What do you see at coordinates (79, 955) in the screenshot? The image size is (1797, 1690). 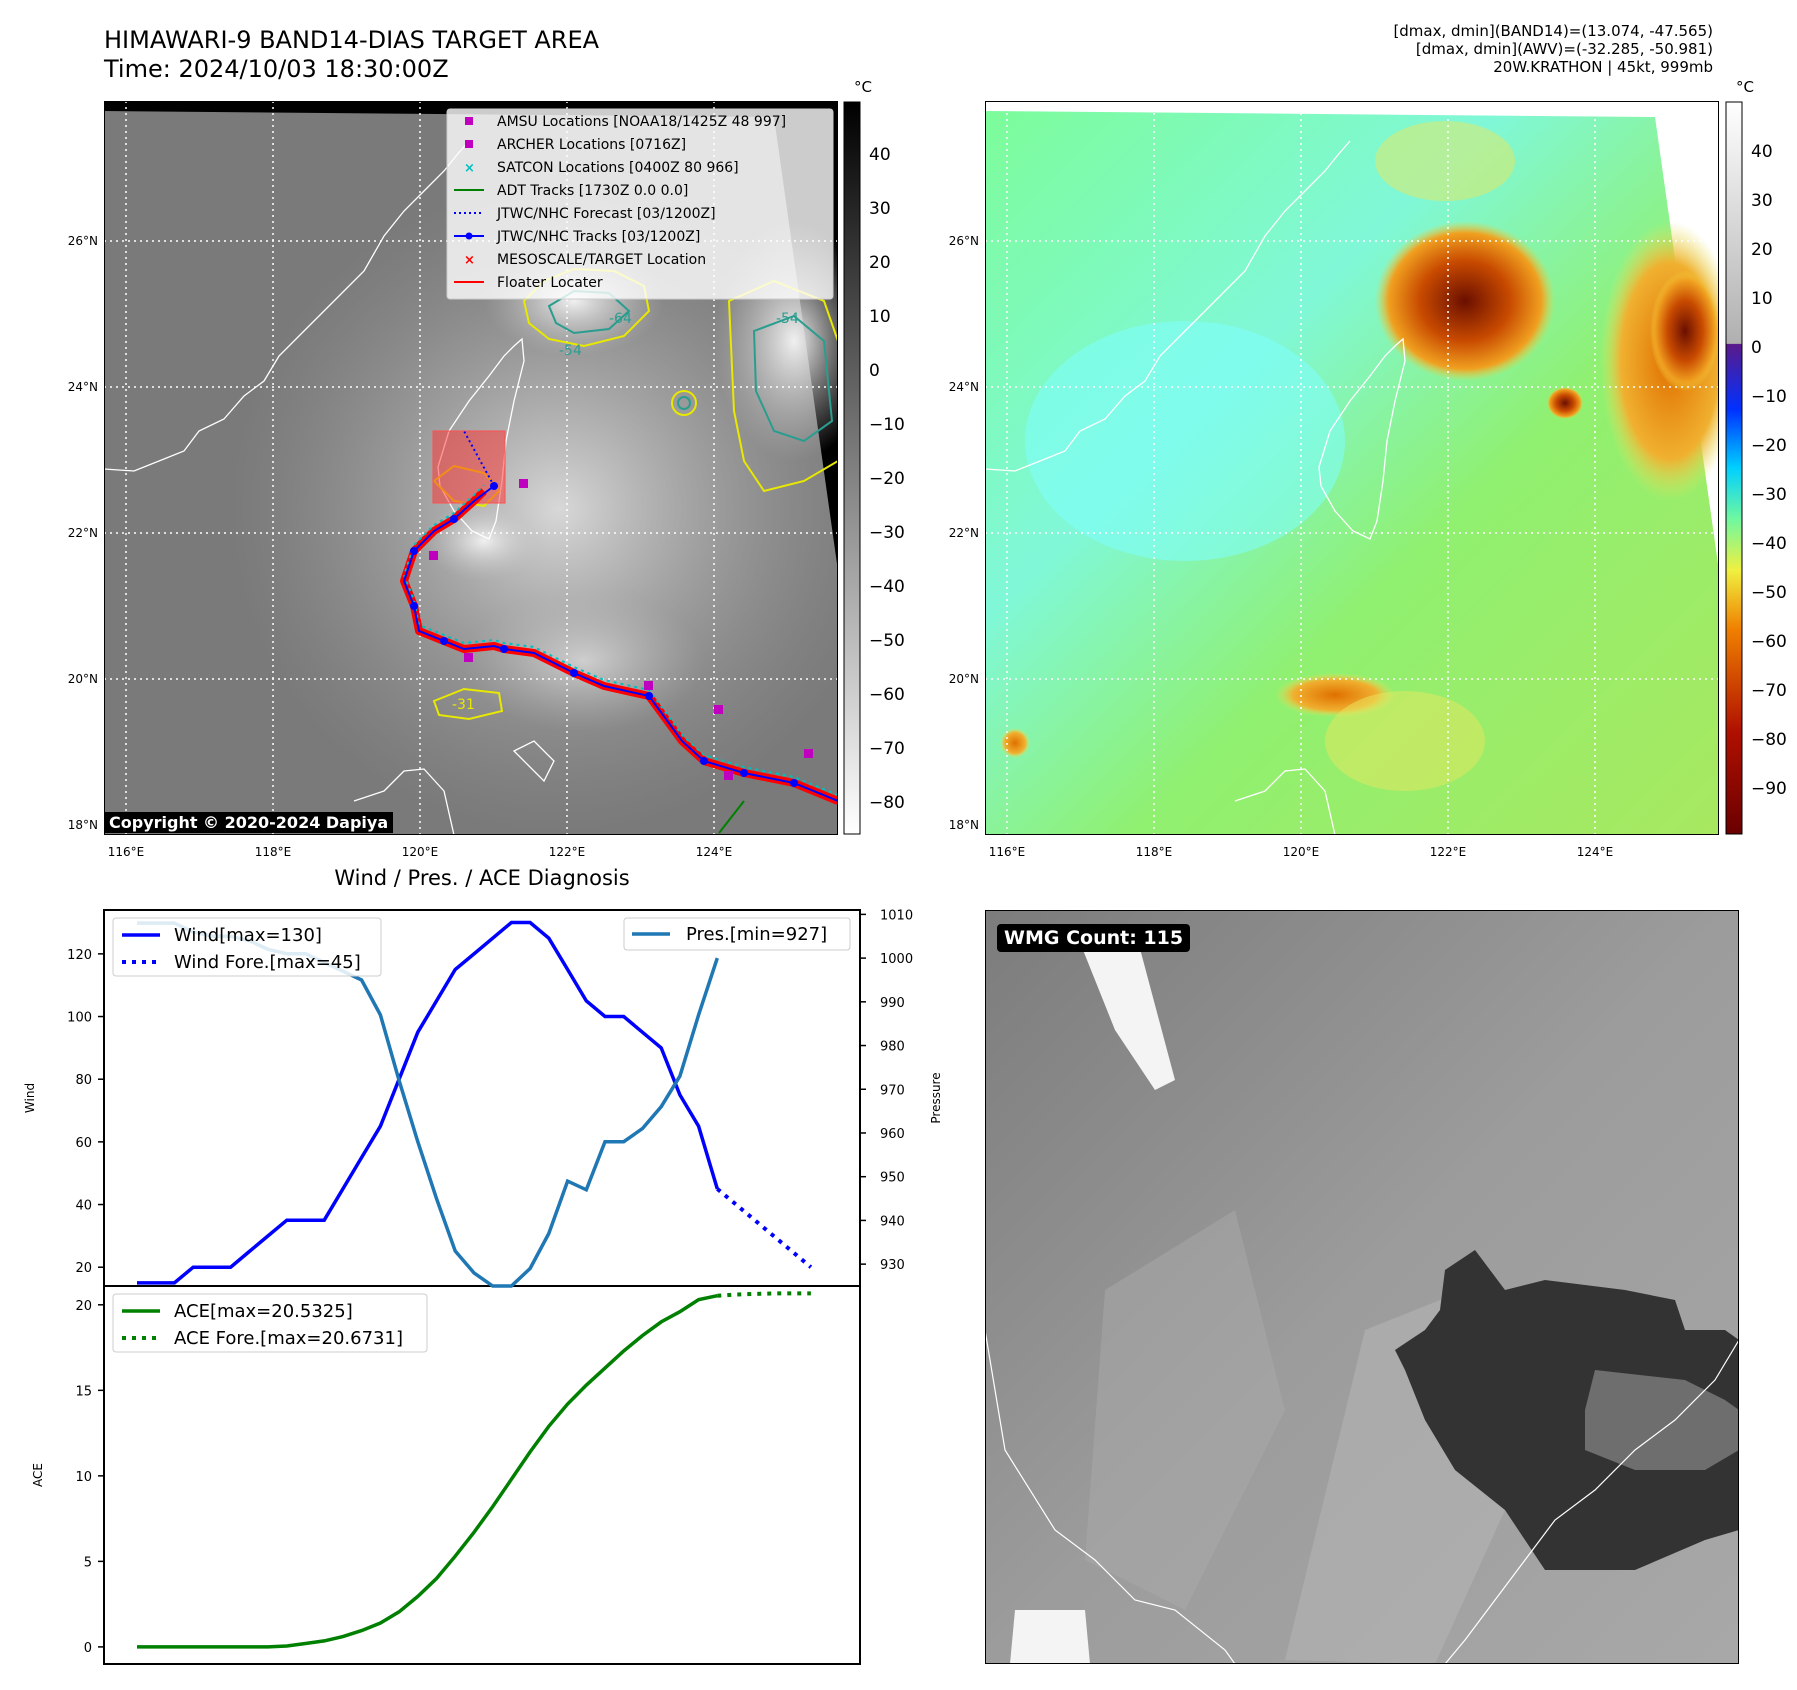 I see `y-tick-label: 120` at bounding box center [79, 955].